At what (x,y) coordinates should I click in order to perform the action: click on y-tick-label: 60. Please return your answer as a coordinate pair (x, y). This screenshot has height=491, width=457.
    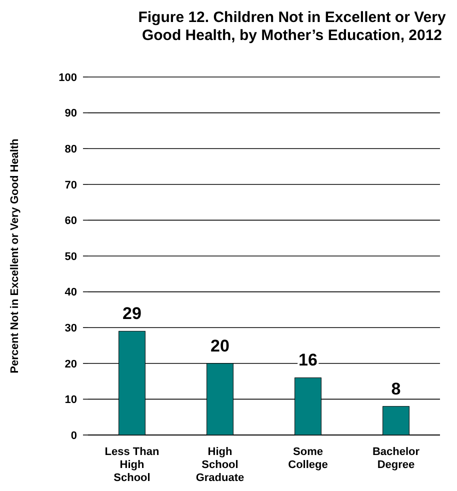
    Looking at the image, I should click on (70, 221).